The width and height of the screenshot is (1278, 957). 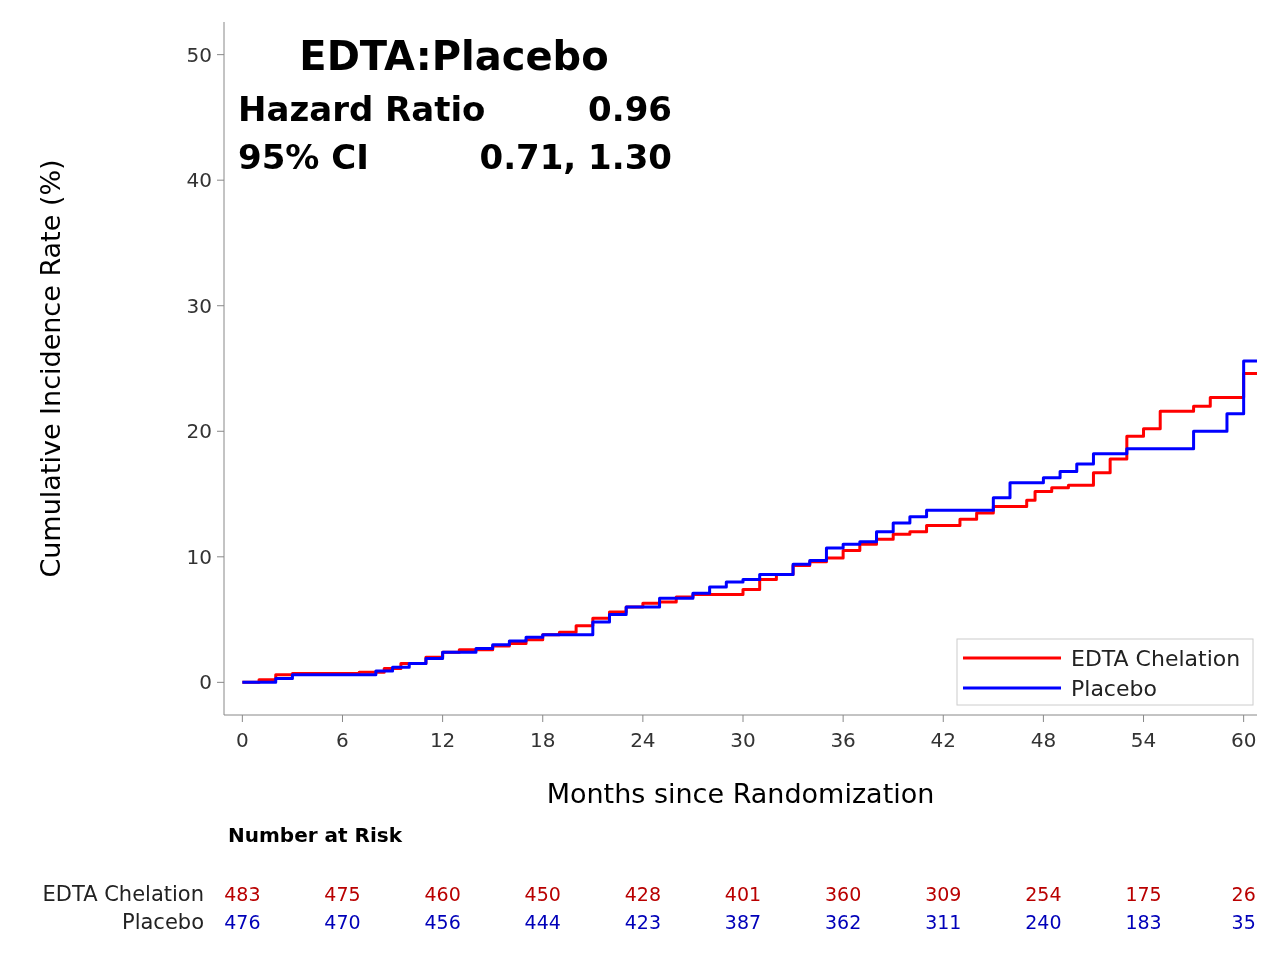 What do you see at coordinates (1143, 922) in the screenshot?
I see `text: 183` at bounding box center [1143, 922].